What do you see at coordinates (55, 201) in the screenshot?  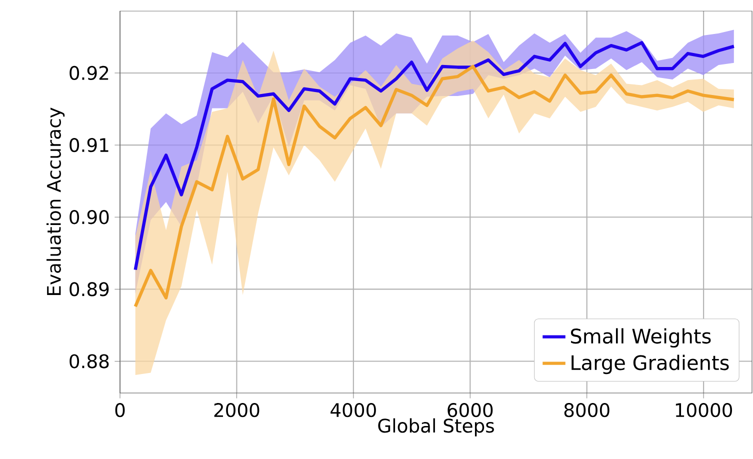 I see `y-axis-title: Evaluation Accuracy` at bounding box center [55, 201].